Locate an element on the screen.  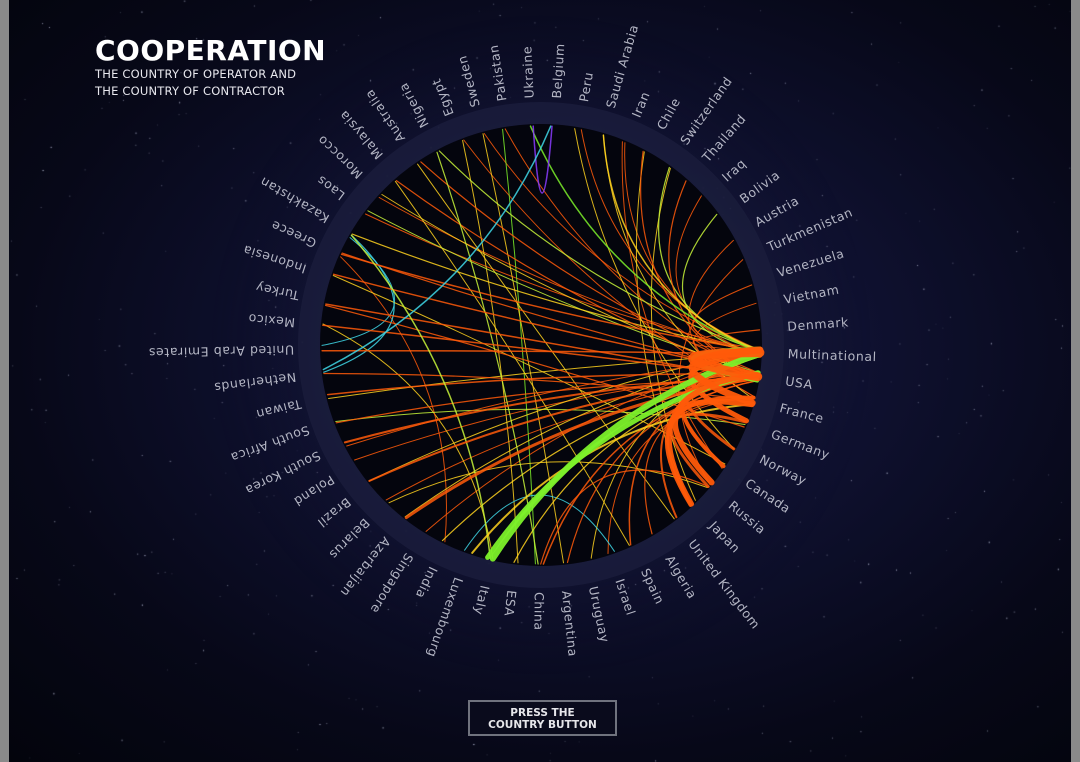
chord-link-spain-malaysia is located at coordinates (512, 363).